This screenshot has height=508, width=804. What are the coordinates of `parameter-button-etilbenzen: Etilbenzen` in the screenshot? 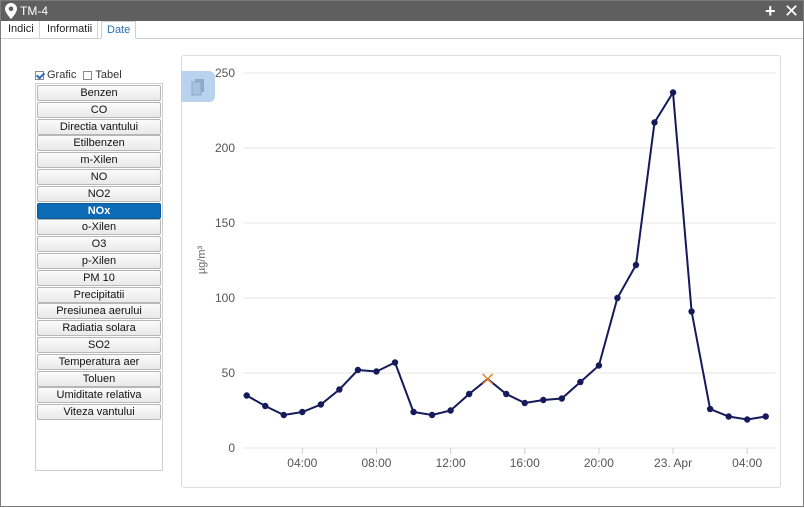 It's located at (99, 143).